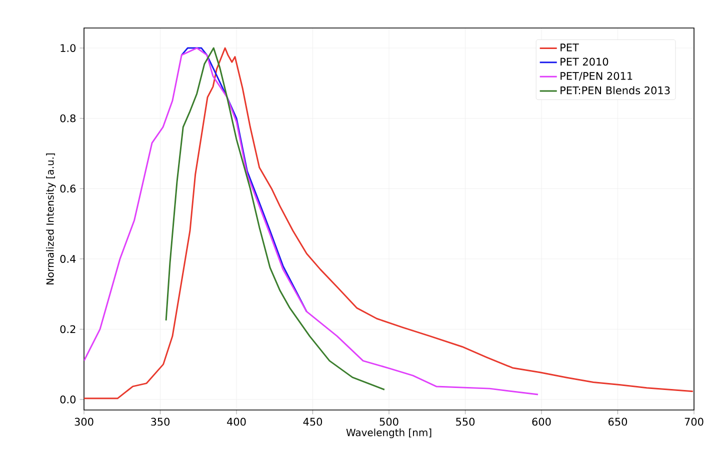 The height and width of the screenshot is (465, 712). I want to click on x-tick-label: 600, so click(541, 422).